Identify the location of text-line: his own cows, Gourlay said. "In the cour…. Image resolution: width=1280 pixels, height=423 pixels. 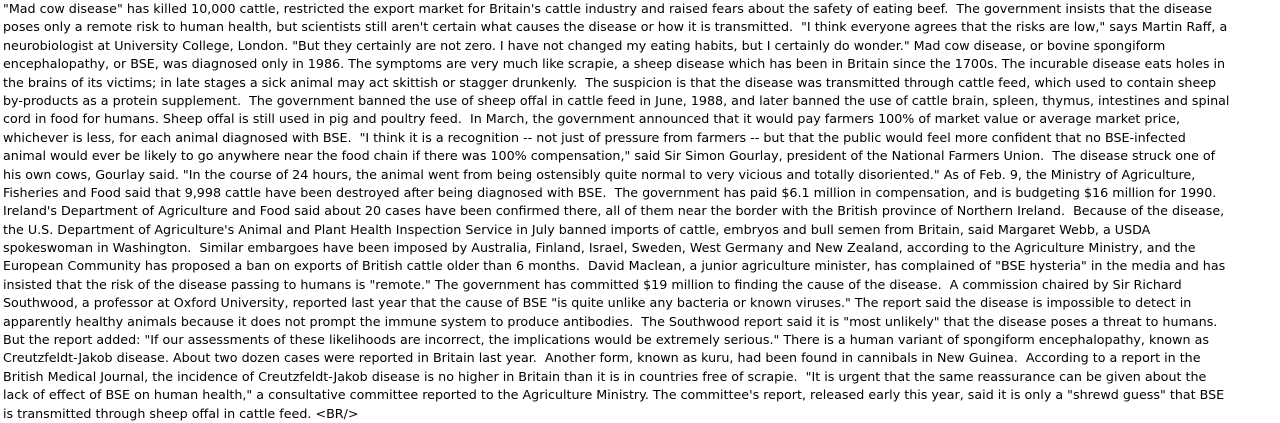
(599, 174).